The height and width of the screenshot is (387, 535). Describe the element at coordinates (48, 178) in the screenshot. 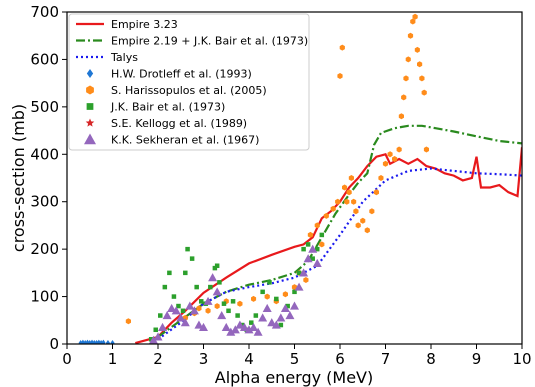

I see `y-axis: 0 100 200 300 400 500 600 700` at that location.